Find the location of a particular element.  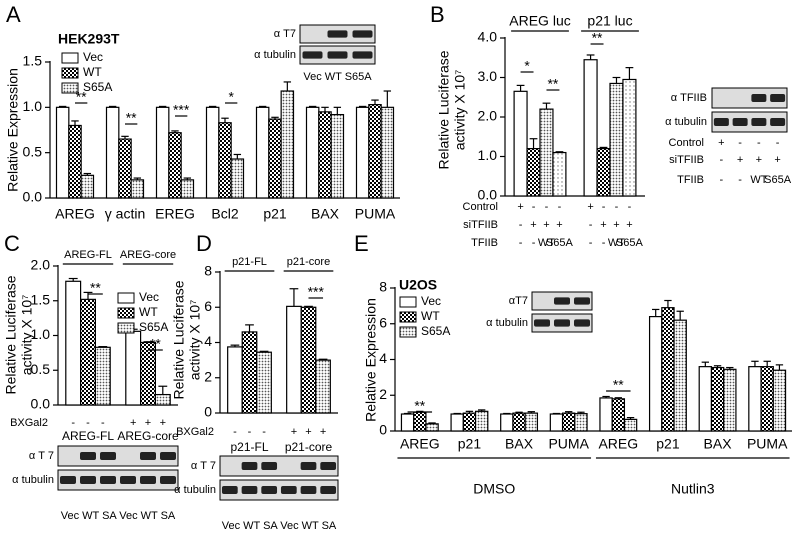

condition-label: TFIIB is located at coordinates (484, 243).